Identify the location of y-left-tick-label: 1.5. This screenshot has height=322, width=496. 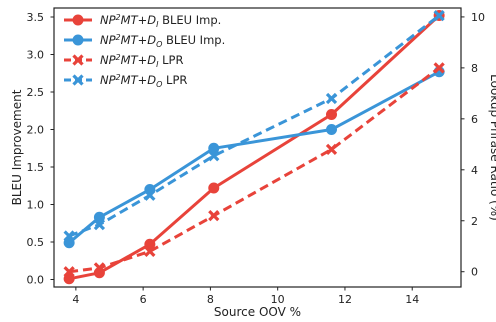
(36, 167).